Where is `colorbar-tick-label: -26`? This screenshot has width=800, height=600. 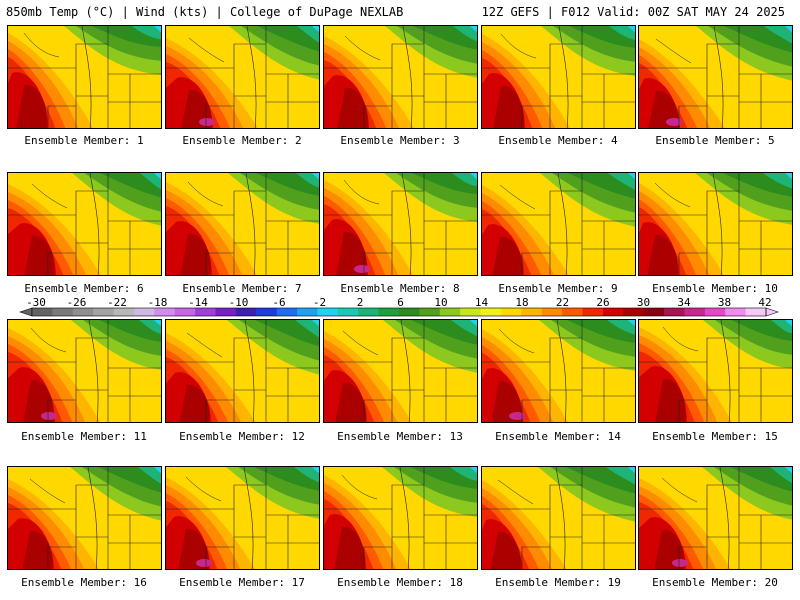
colorbar-tick-label: -26 is located at coordinates (77, 302).